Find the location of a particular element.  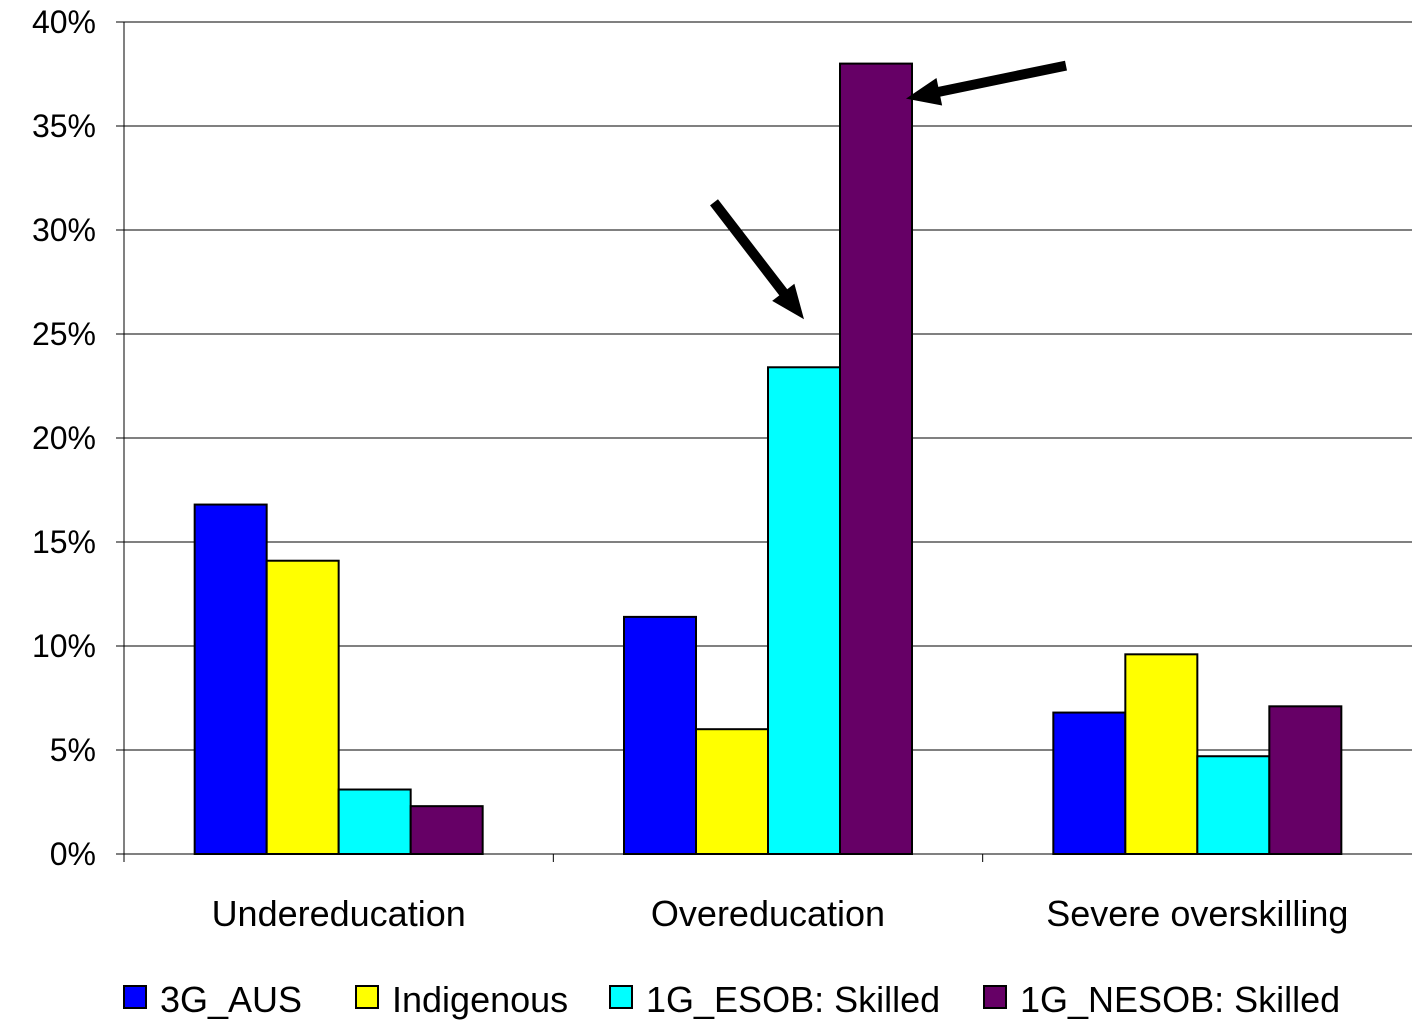

legend-label: 1G_ESOB: Skilled is located at coordinates (793, 999).